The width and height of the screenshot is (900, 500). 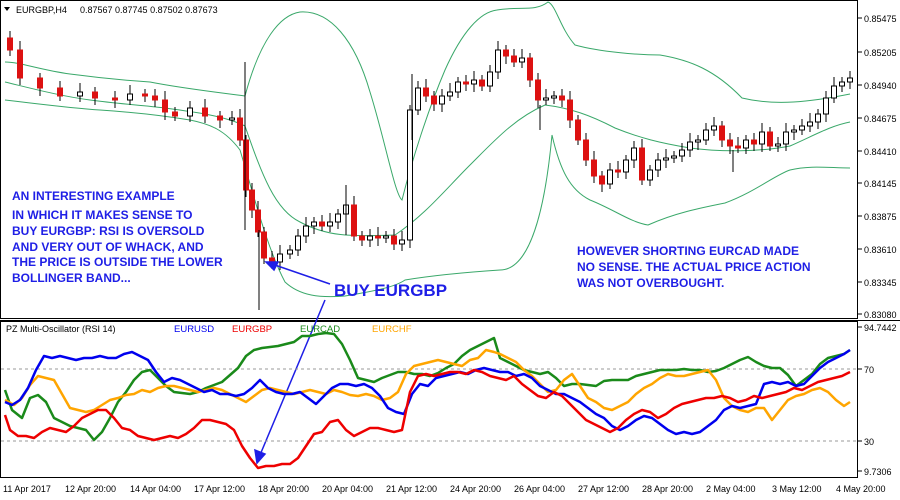 What do you see at coordinates (41, 10) in the screenshot?
I see `symbol-label: EURGBP,H4` at bounding box center [41, 10].